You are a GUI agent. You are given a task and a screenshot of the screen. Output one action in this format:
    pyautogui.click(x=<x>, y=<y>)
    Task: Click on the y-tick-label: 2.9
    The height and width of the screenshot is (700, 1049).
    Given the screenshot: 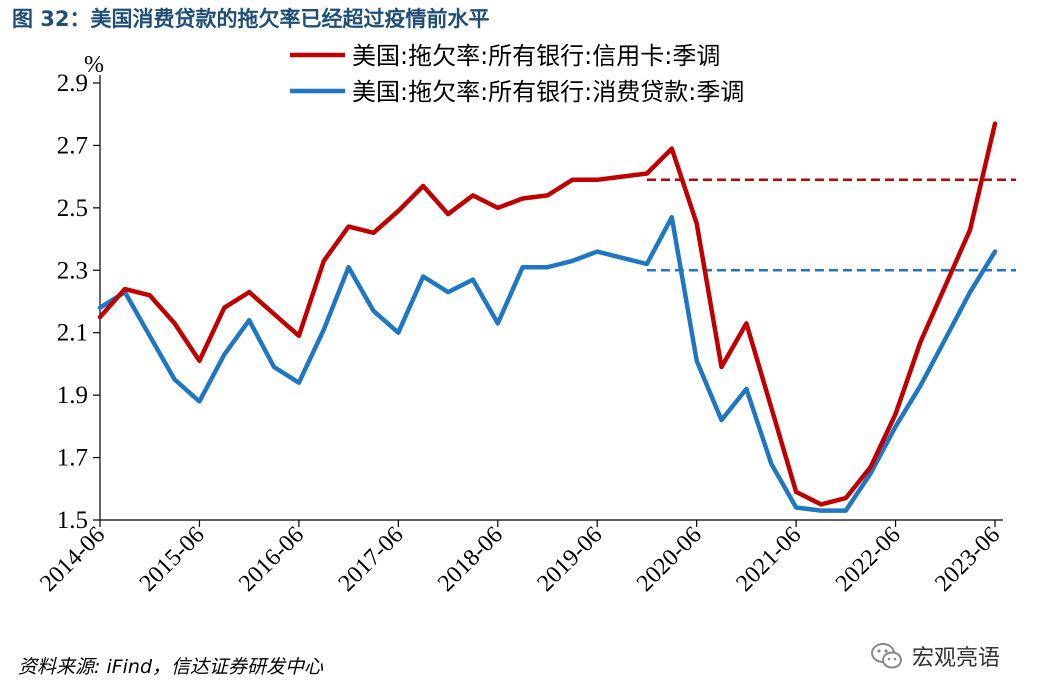 What is the action you would take?
    pyautogui.click(x=72, y=83)
    